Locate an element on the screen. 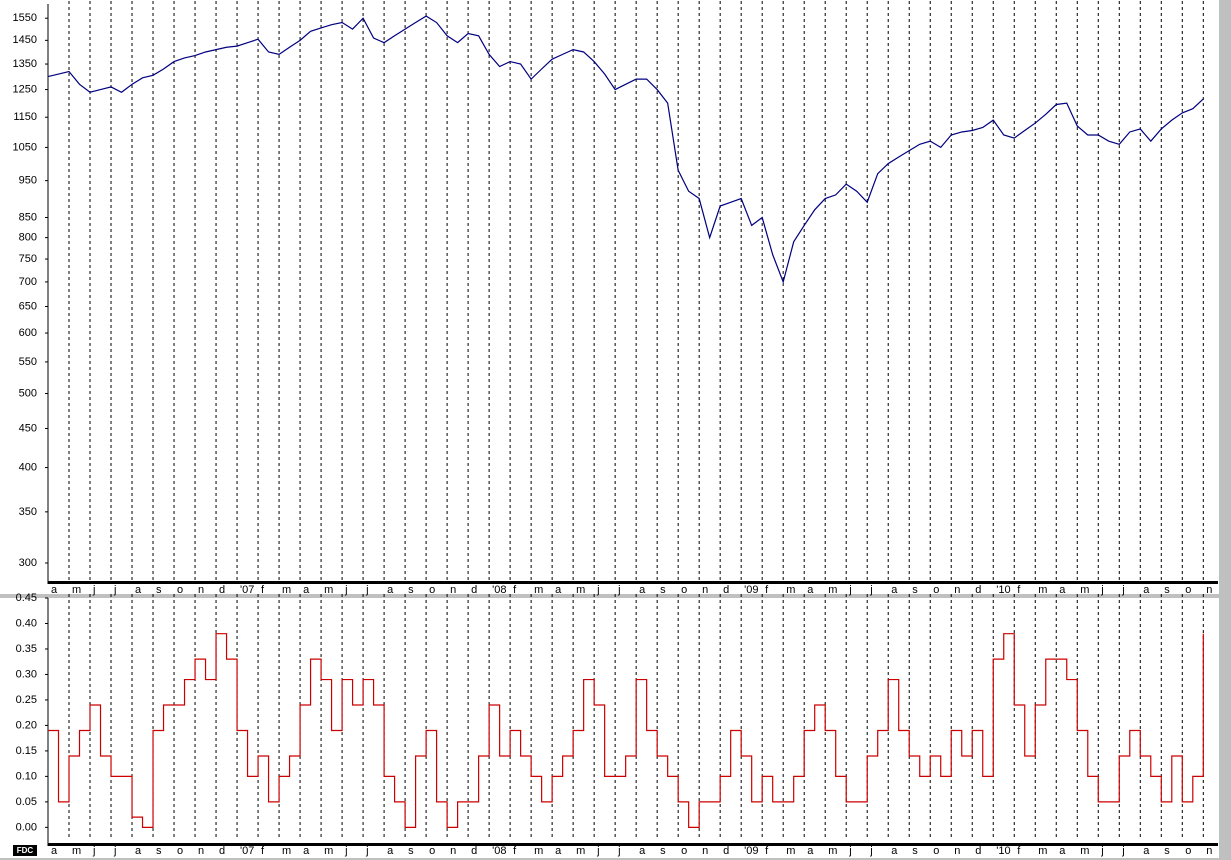  y-tick-label: 0.05 is located at coordinates (26, 802).